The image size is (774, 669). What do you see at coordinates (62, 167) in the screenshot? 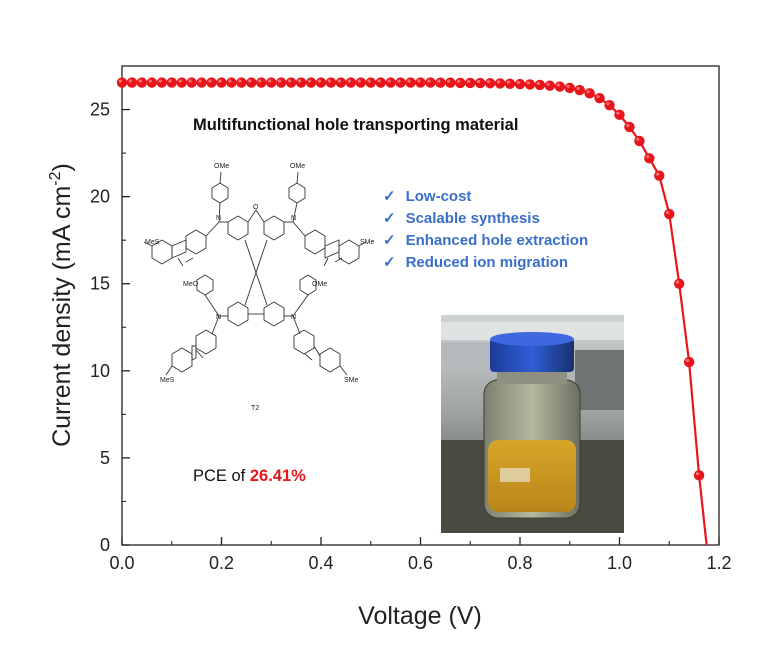
I see `y-axis-label-close: )` at bounding box center [62, 167].